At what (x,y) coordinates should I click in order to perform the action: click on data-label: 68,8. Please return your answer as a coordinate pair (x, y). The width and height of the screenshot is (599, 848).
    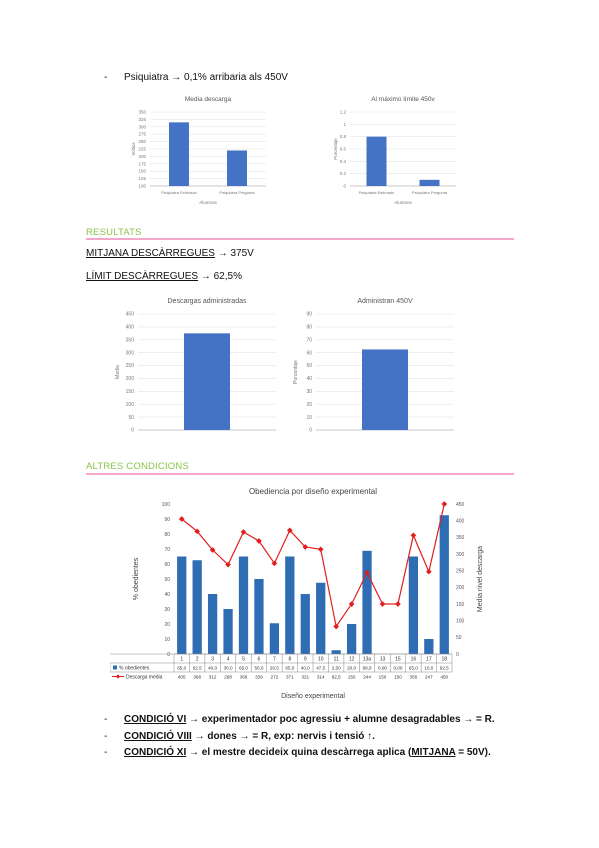
    Looking at the image, I should click on (367, 668).